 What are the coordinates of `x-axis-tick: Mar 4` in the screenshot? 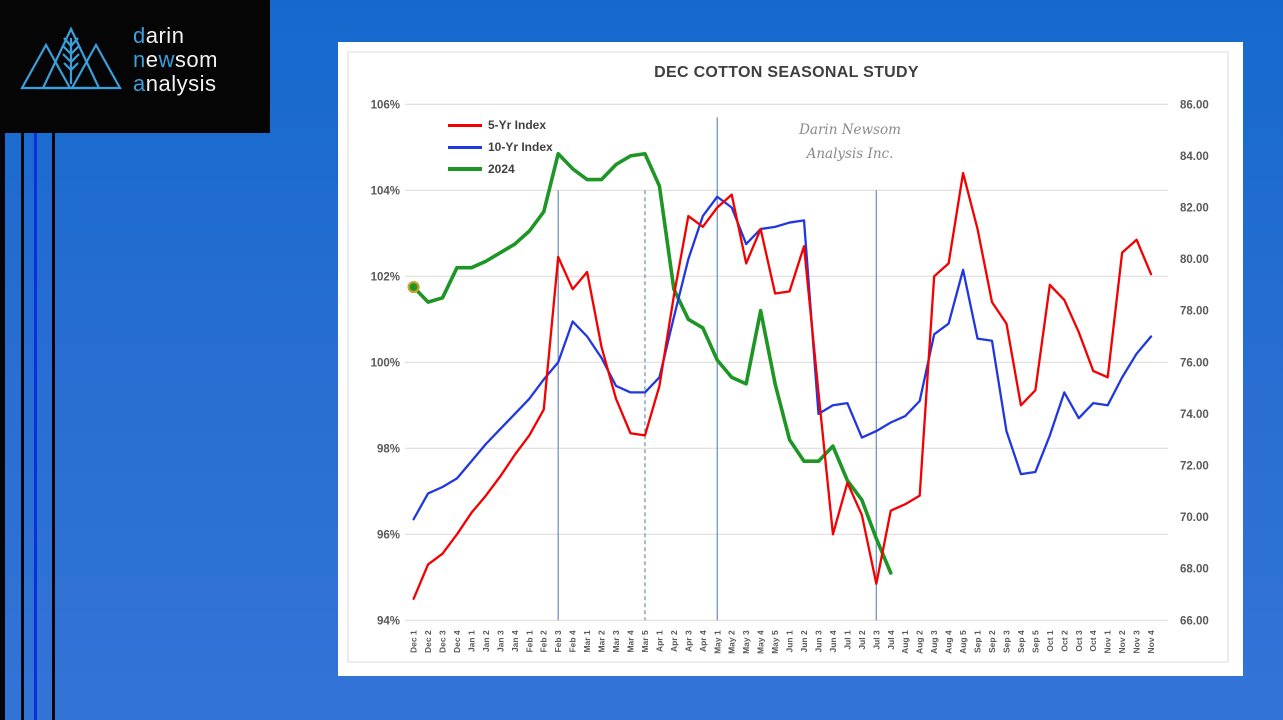 It's located at (631, 641).